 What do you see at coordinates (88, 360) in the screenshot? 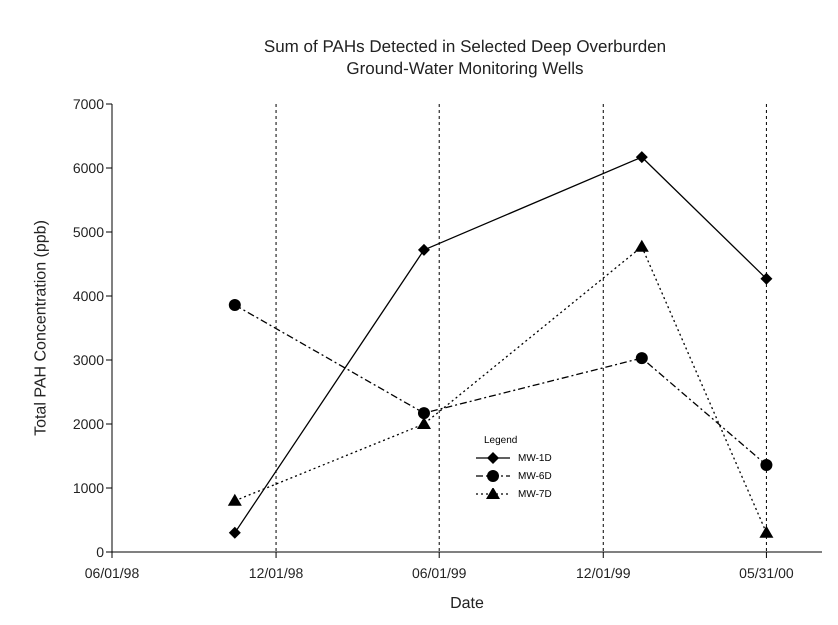
I see `y-tick-label: 3000` at bounding box center [88, 360].